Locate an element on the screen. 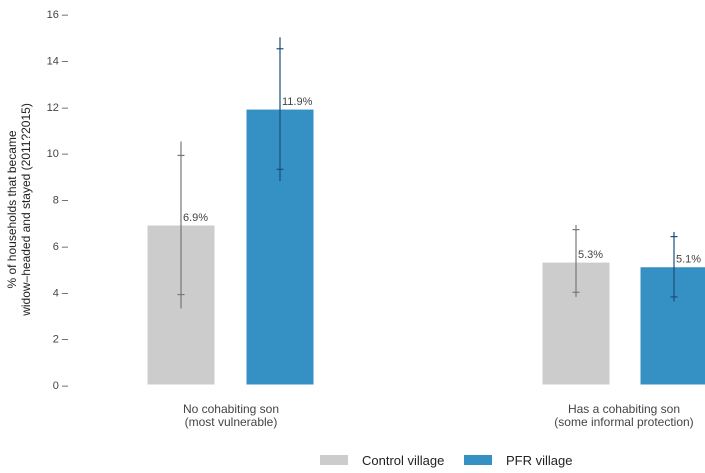 Image resolution: width=705 pixels, height=473 pixels. value-label: 11.9% is located at coordinates (297, 102).